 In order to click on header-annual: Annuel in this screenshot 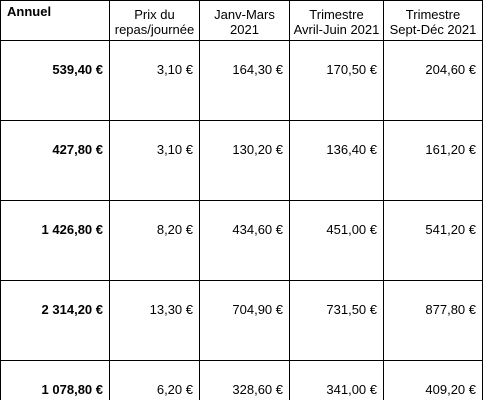, I will do `click(55, 20)`.